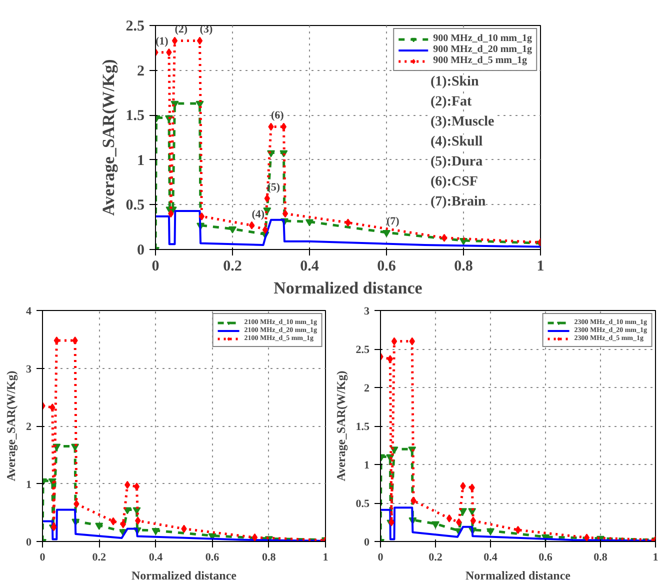 This screenshot has height=588, width=667. Describe the element at coordinates (454, 82) in the screenshot. I see `annotation: (1):Skin` at that location.